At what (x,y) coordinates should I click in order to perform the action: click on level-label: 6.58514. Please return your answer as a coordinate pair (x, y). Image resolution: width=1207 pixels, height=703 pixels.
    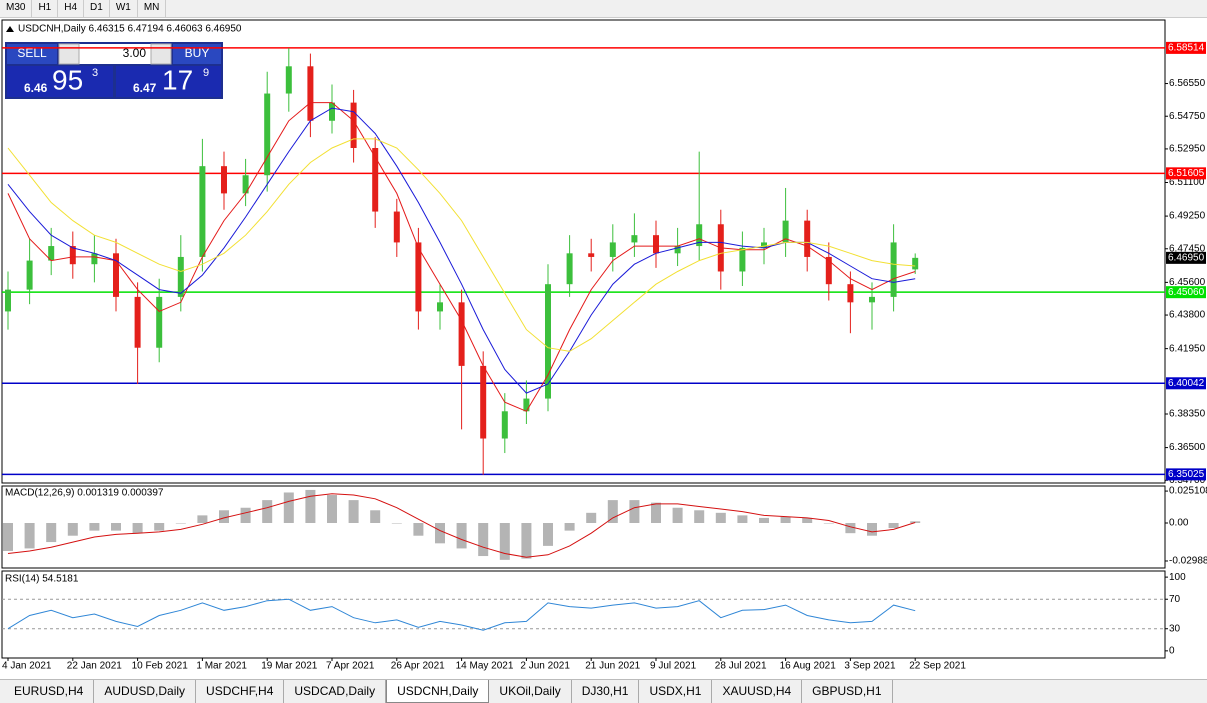
    Looking at the image, I should click on (1186, 48).